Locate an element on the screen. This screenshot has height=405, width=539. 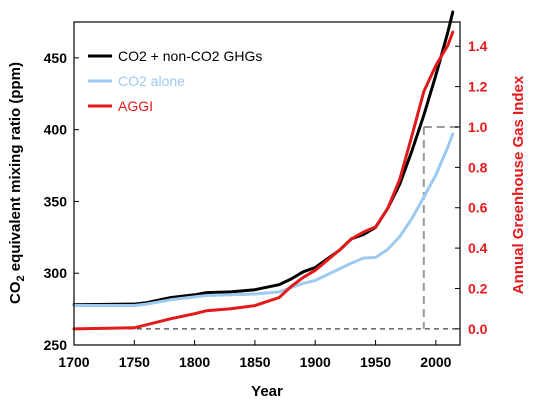
y2-tick-label: 0.2 is located at coordinates (478, 288).